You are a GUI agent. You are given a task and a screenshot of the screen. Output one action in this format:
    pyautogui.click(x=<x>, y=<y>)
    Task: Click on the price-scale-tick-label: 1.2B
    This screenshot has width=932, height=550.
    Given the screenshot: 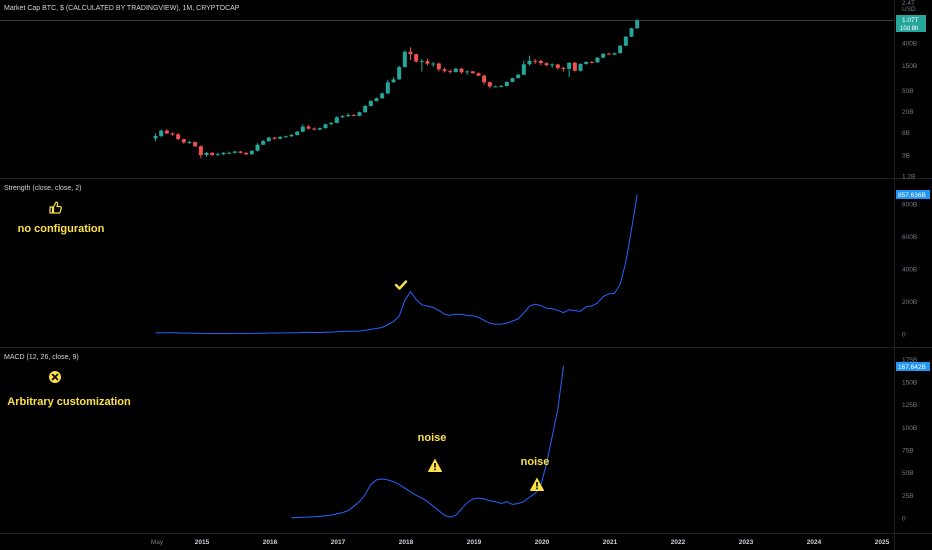 What is the action you would take?
    pyautogui.click(x=908, y=176)
    